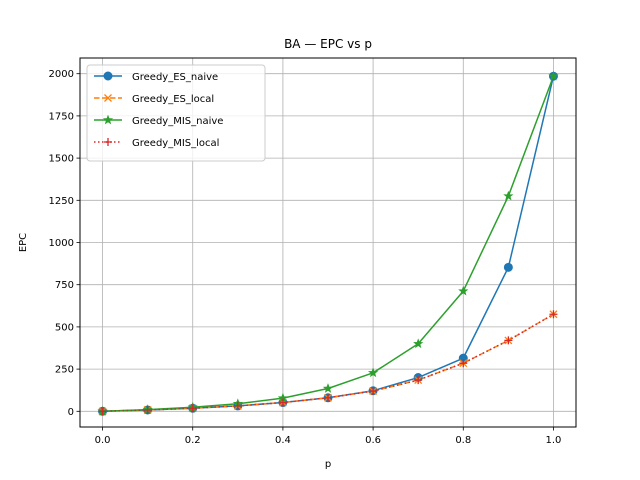 The height and width of the screenshot is (480, 640). I want to click on legend-label-4: Greedy_MIS_local, so click(175, 143).